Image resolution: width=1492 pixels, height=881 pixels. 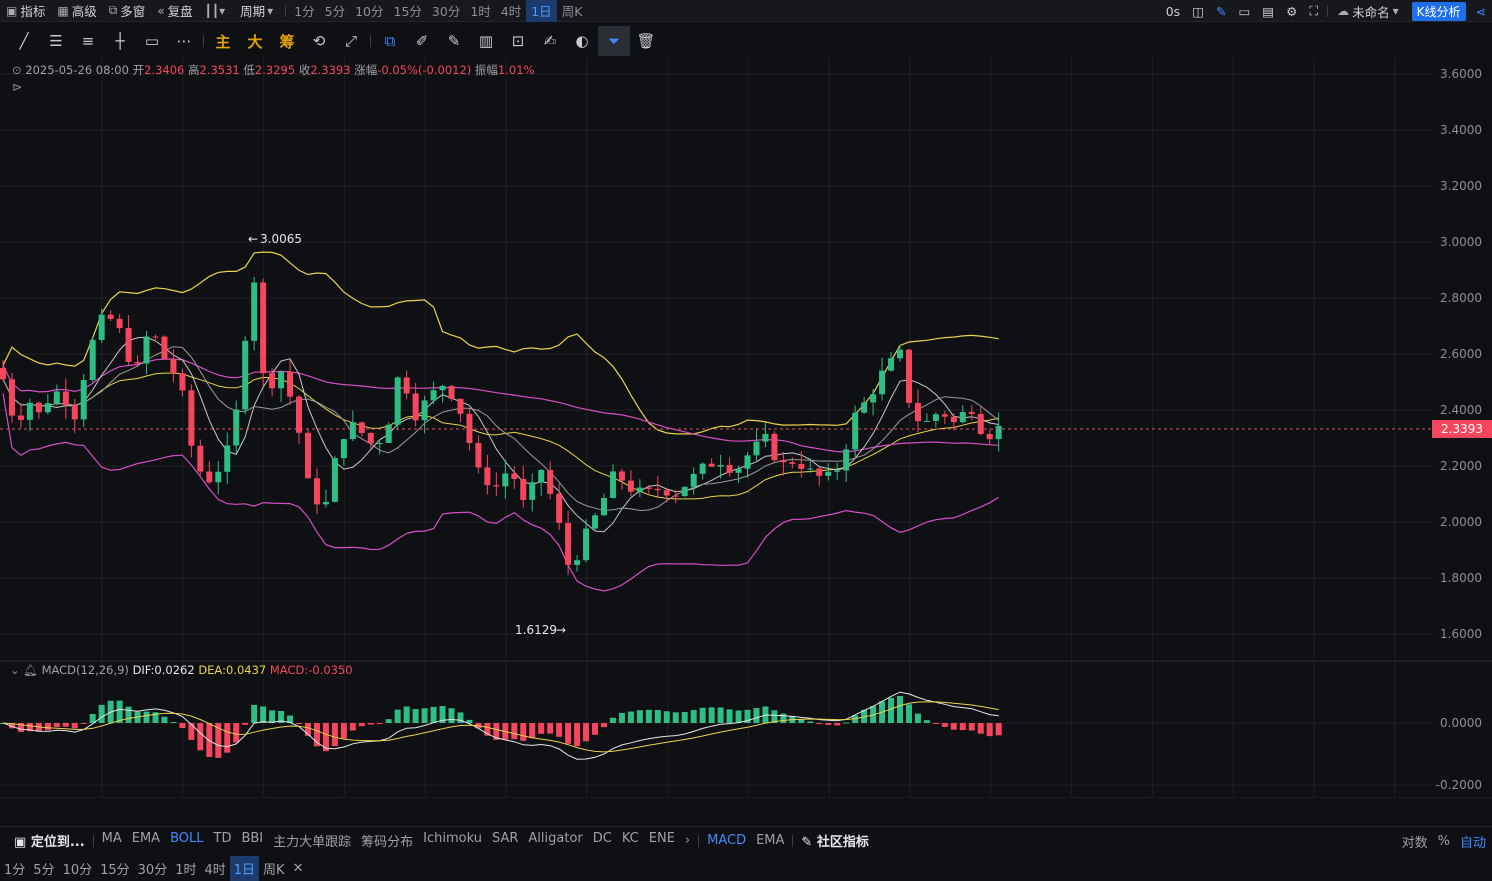 I want to click on main-indicator-10: DC, so click(x=602, y=838).